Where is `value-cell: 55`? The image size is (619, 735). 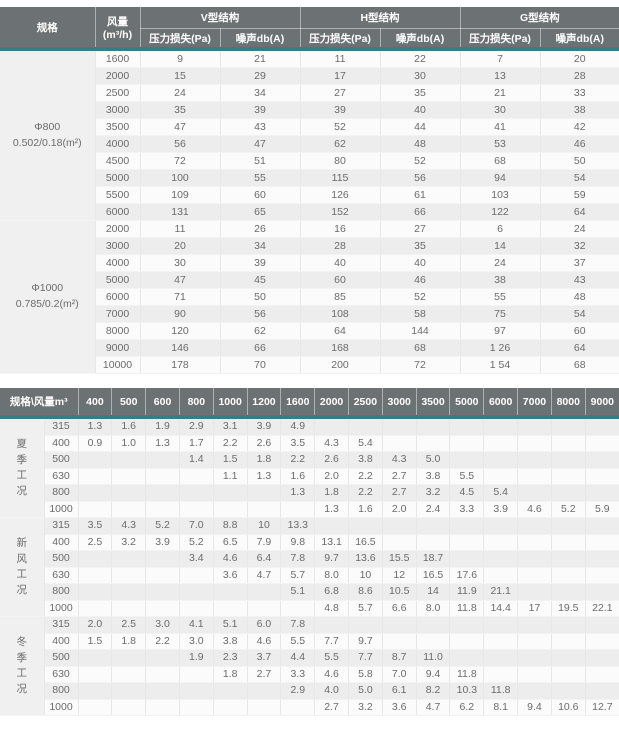 value-cell: 55 is located at coordinates (260, 178).